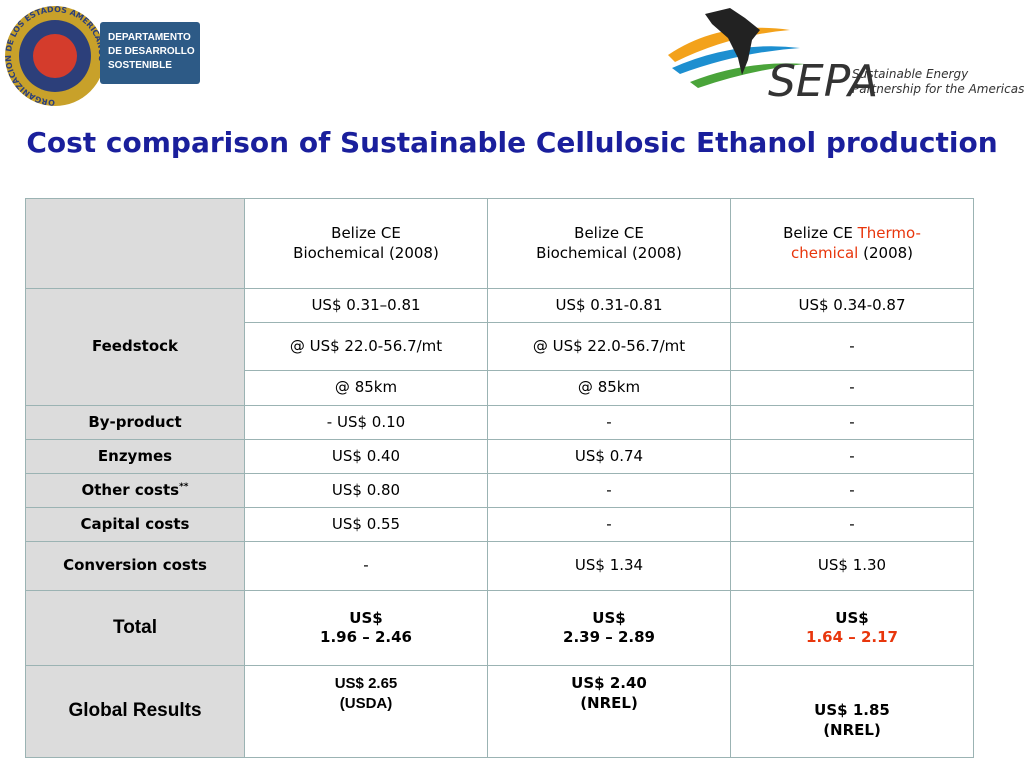  I want to click on global-source: (USDA), so click(366, 703).